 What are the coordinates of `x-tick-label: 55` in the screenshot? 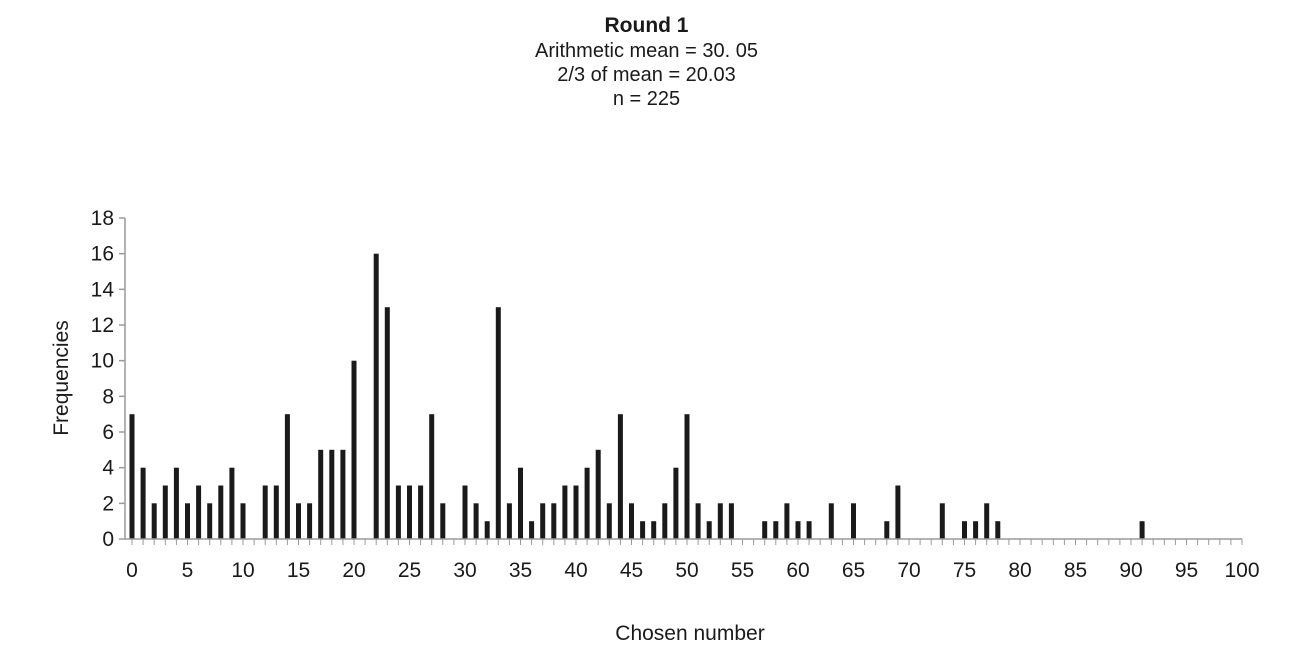 It's located at (742, 570).